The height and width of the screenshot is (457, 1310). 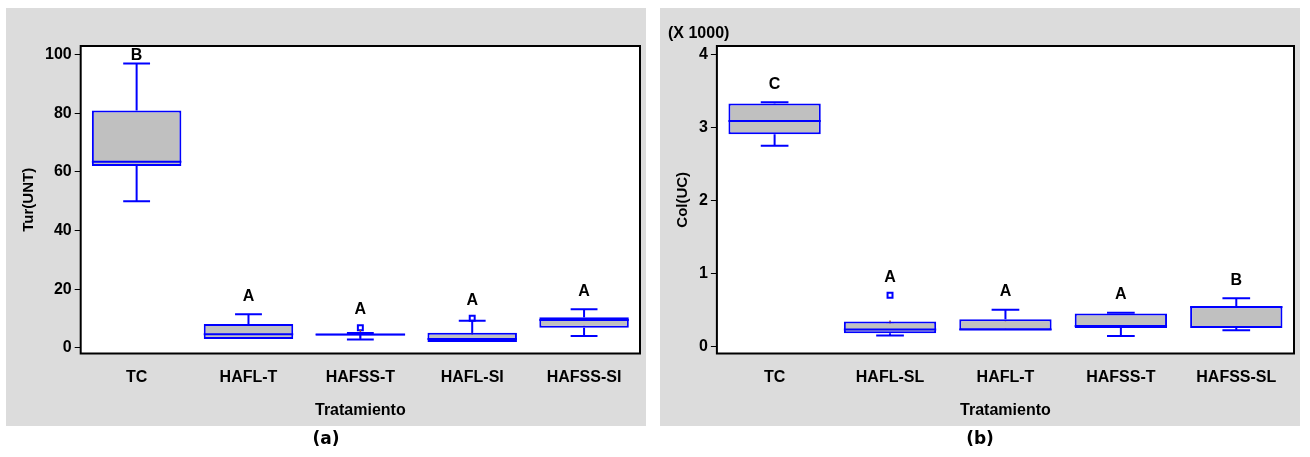 What do you see at coordinates (326, 438) in the screenshot?
I see `text: (a)` at bounding box center [326, 438].